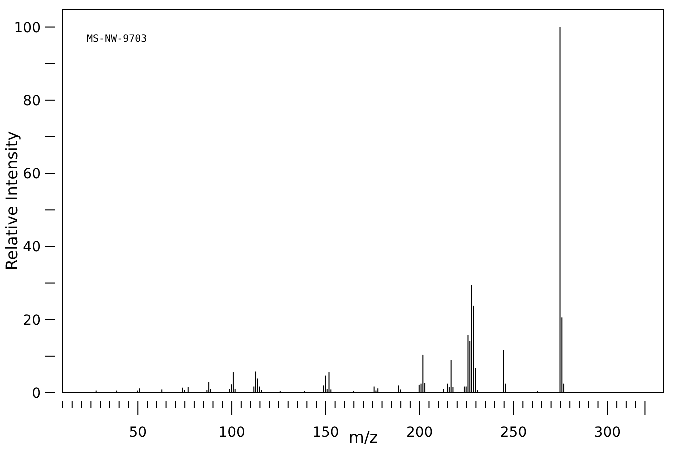 The height and width of the screenshot is (455, 676). I want to click on y-tick-label: 100, so click(27, 28).